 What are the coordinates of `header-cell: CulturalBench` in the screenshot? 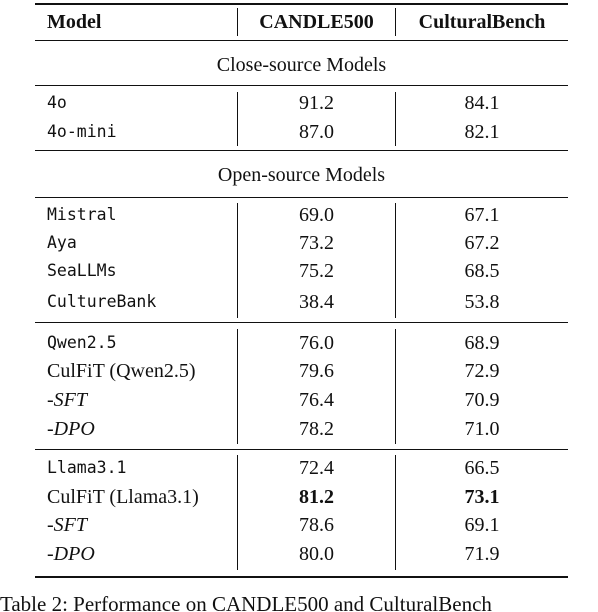 It's located at (482, 22).